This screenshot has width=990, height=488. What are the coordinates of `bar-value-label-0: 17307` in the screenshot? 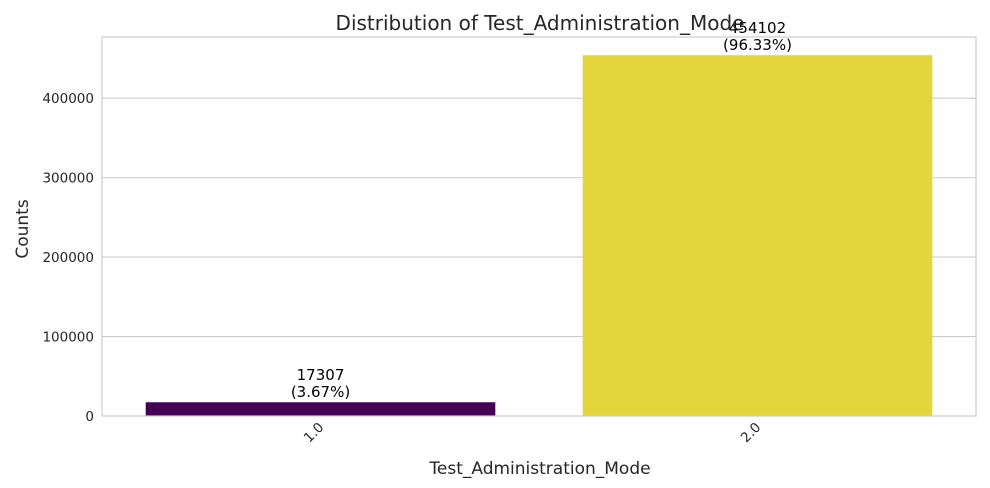 It's located at (321, 375).